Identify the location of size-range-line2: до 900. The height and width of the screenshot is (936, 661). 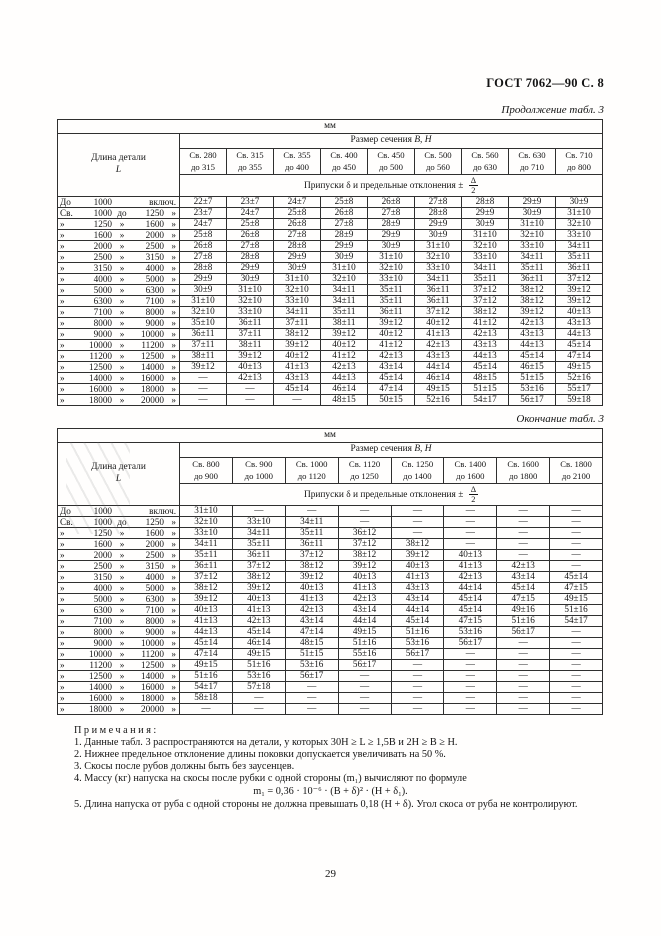
(205, 475).